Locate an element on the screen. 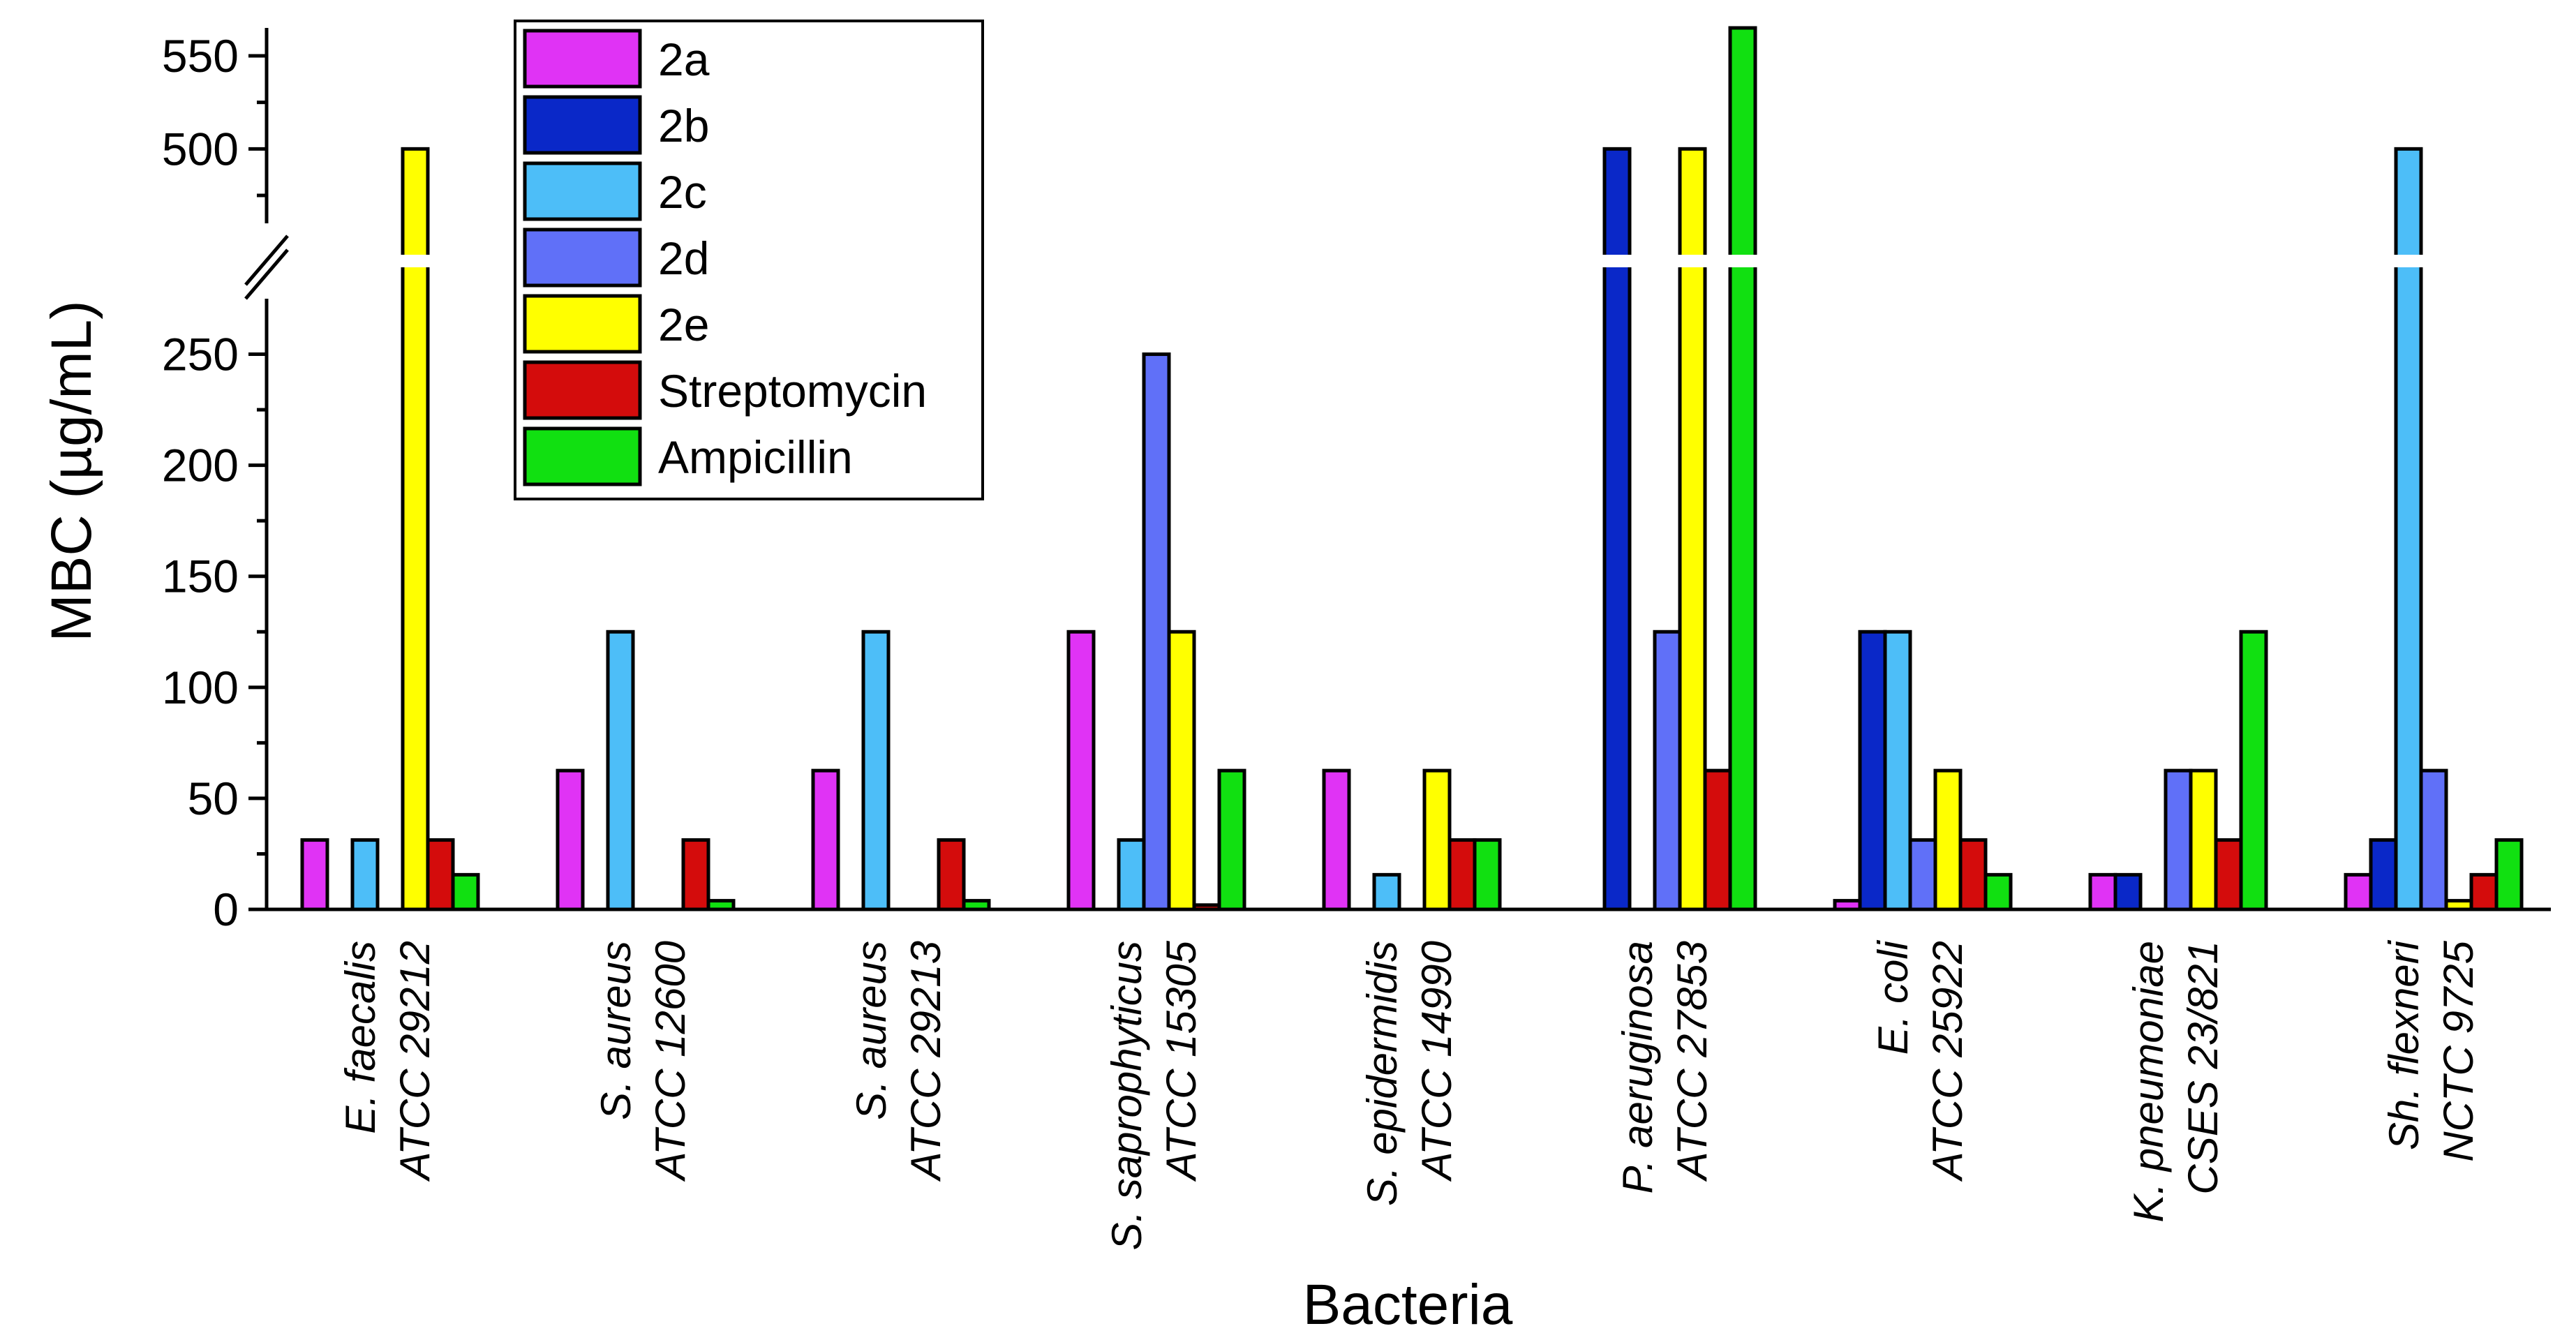 The height and width of the screenshot is (1340, 2576). legend-label: Streptomycin is located at coordinates (792, 391).